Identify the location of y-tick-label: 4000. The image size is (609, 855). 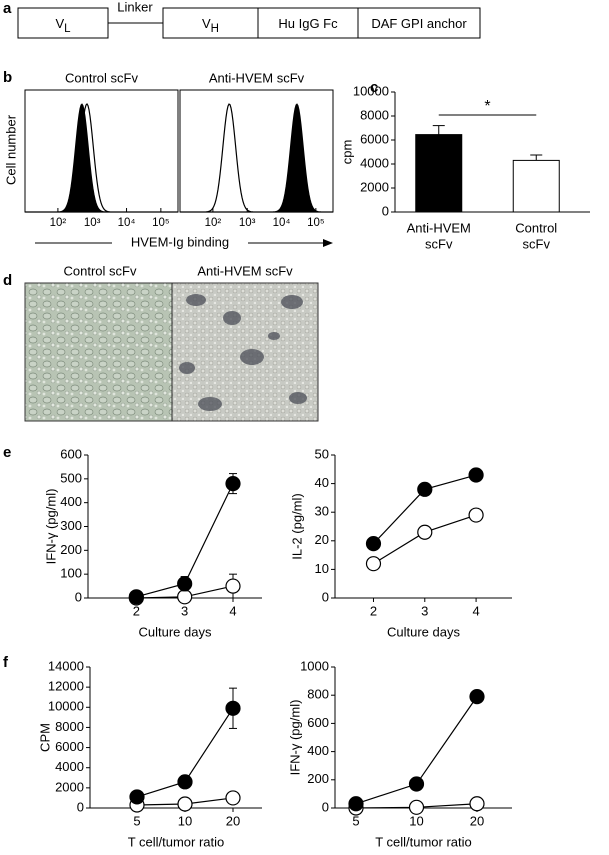
(69, 766).